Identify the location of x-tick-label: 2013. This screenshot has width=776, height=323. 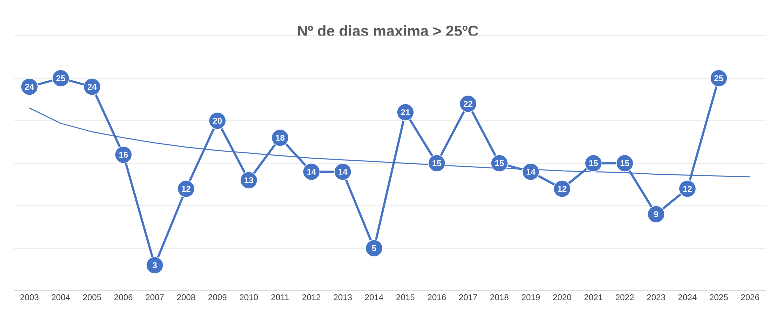
(343, 297).